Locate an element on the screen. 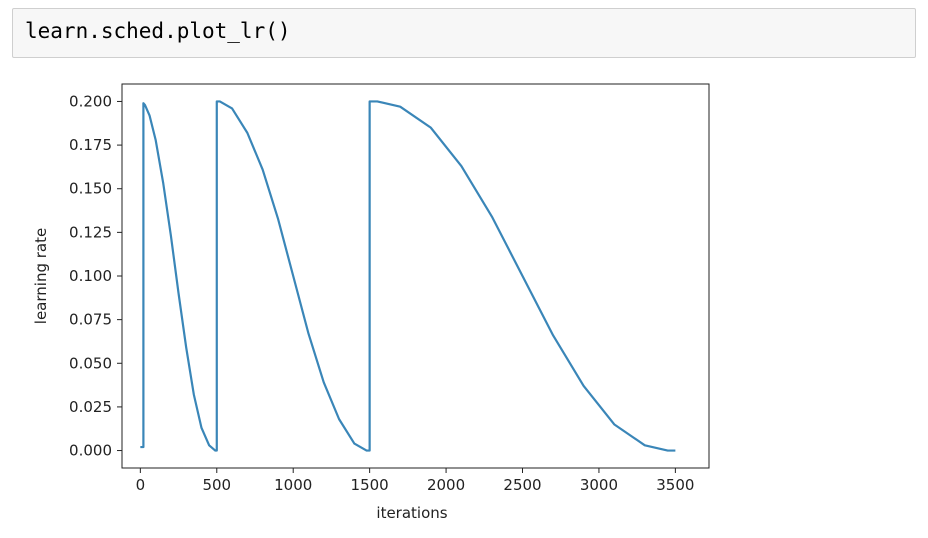  y-tick-label: 0.025 is located at coordinates (90, 407).